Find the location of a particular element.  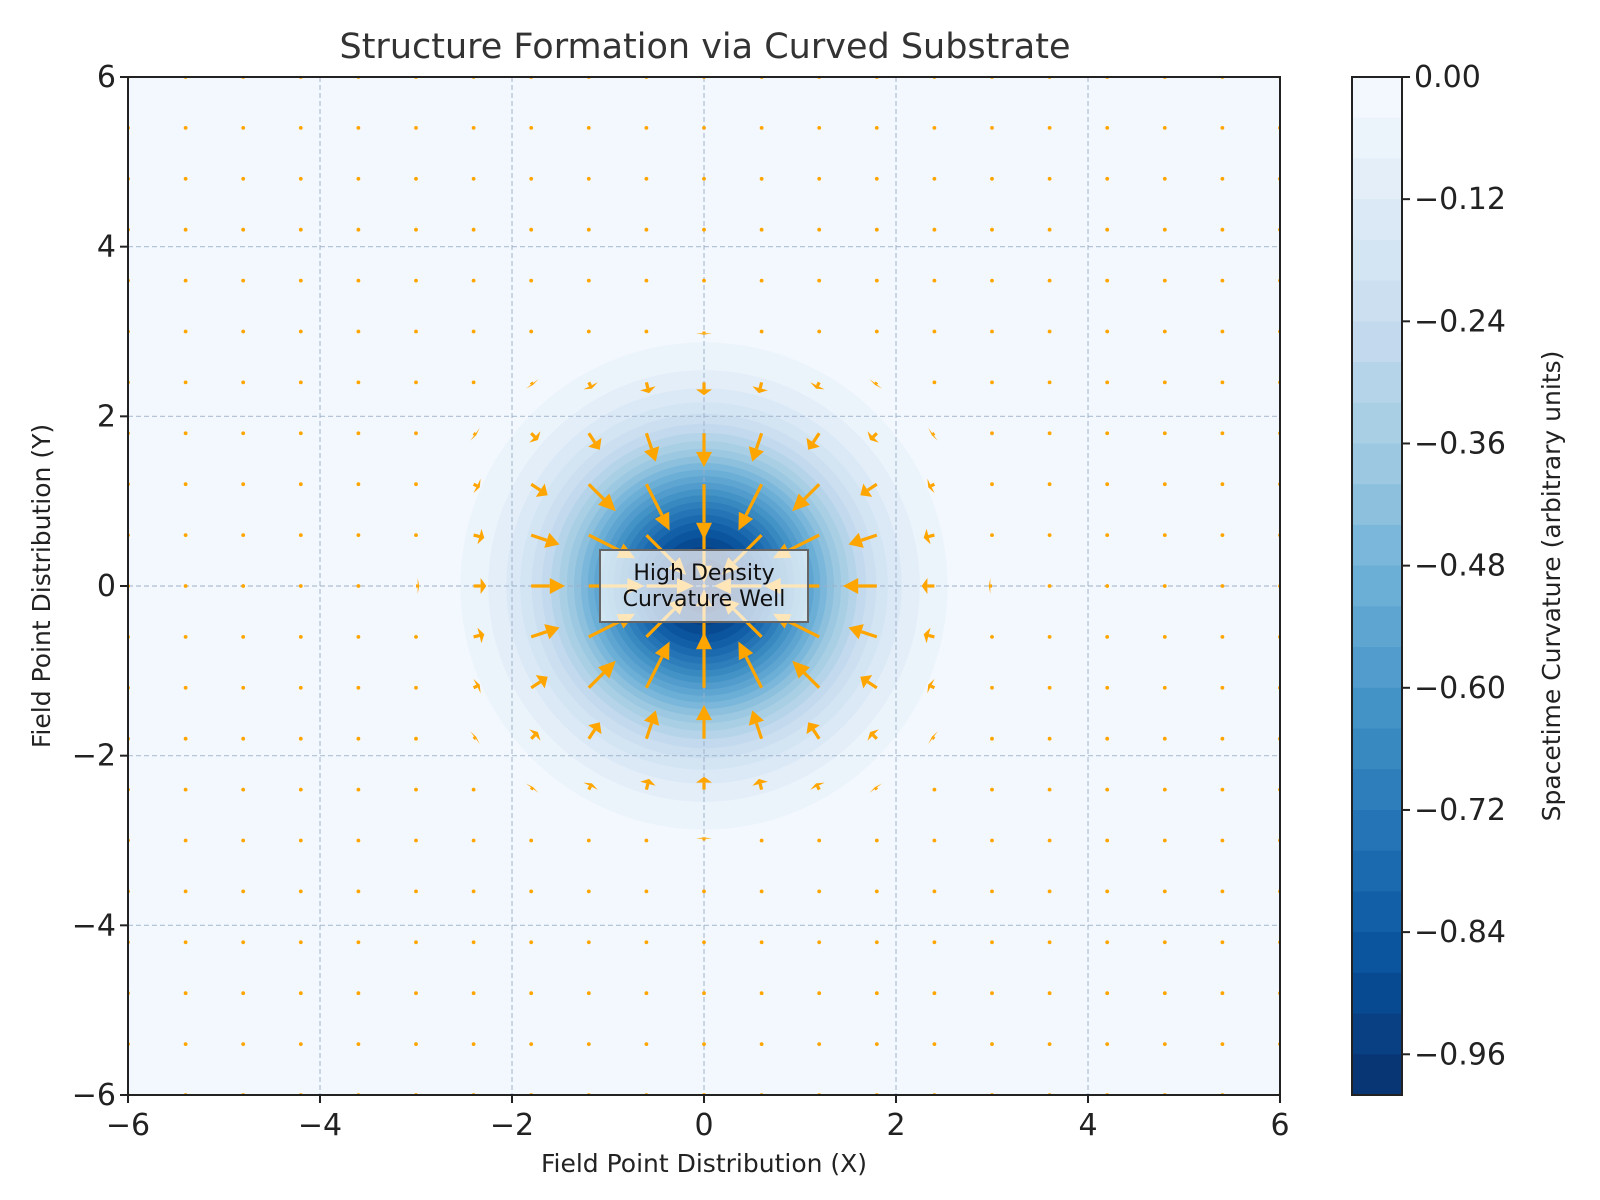

colorbar-title: Spacetime Curvature (arbitrary units) is located at coordinates (1551, 586).